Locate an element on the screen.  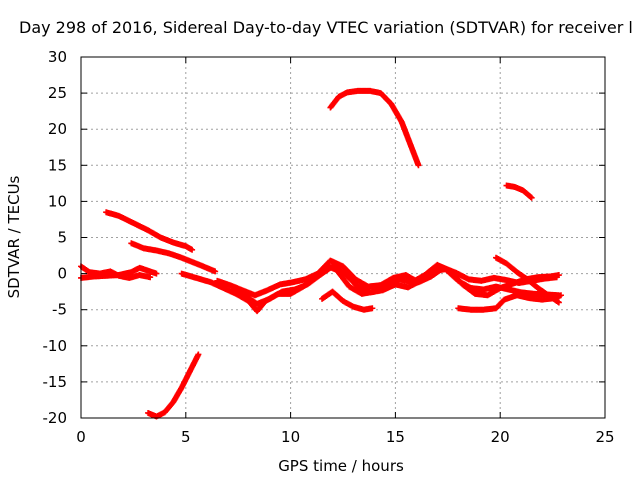
y-tick-label: 25 is located at coordinates (57, 93).